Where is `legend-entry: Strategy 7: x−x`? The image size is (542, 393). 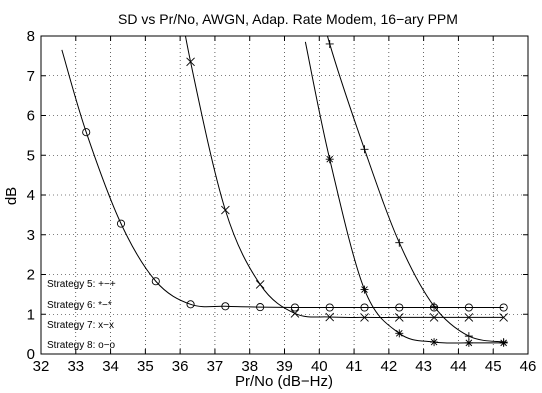 legend-entry: Strategy 7: x−x is located at coordinates (80, 325).